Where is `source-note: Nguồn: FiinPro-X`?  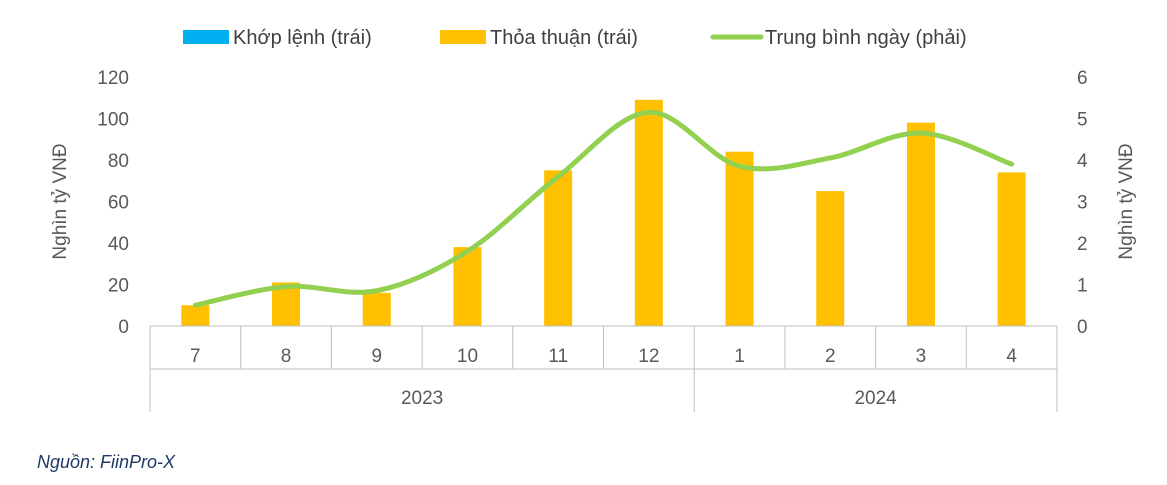 source-note: Nguồn: FiinPro-X is located at coordinates (106, 462).